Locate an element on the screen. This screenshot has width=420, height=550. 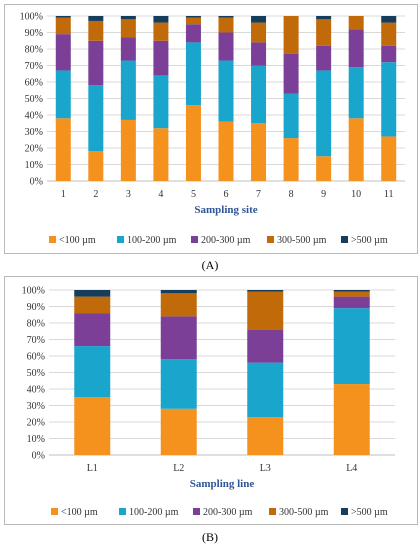
y-tick-label: 90% is located at coordinates (34, 33).